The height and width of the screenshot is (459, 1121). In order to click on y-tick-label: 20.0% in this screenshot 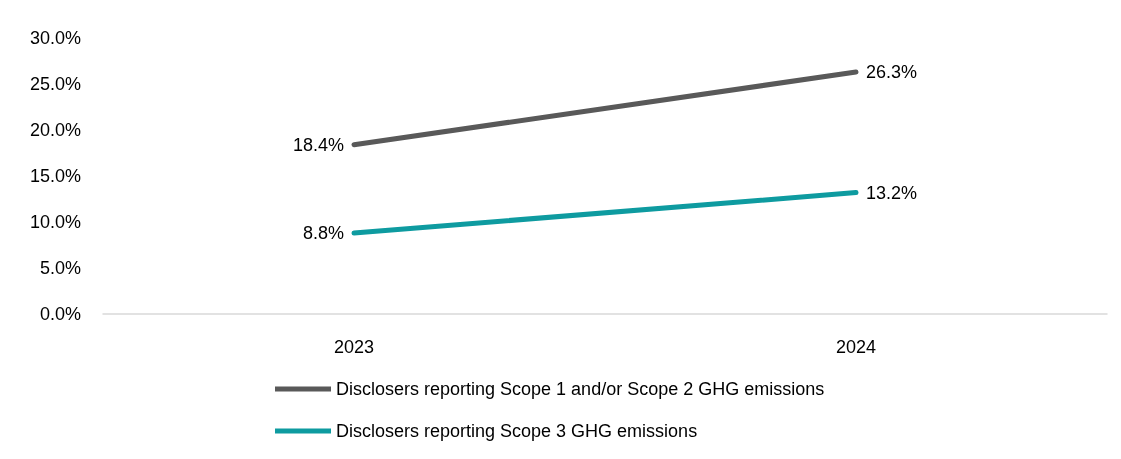, I will do `click(55, 130)`.